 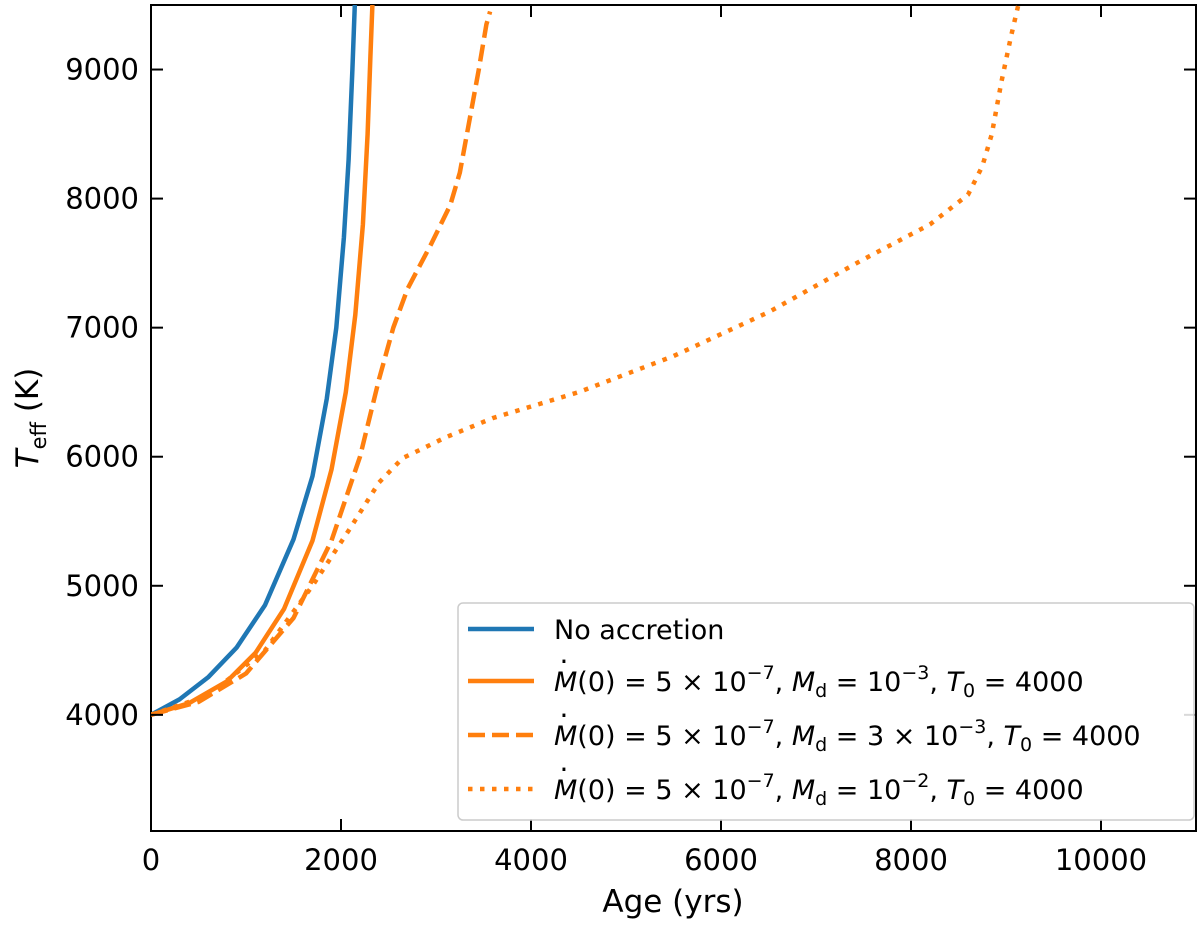 I want to click on legend-entry-md-1e-2: · M(0) = 5 × 10−7, Md = 10−2, T0 = 4000, so click(x=776, y=781).